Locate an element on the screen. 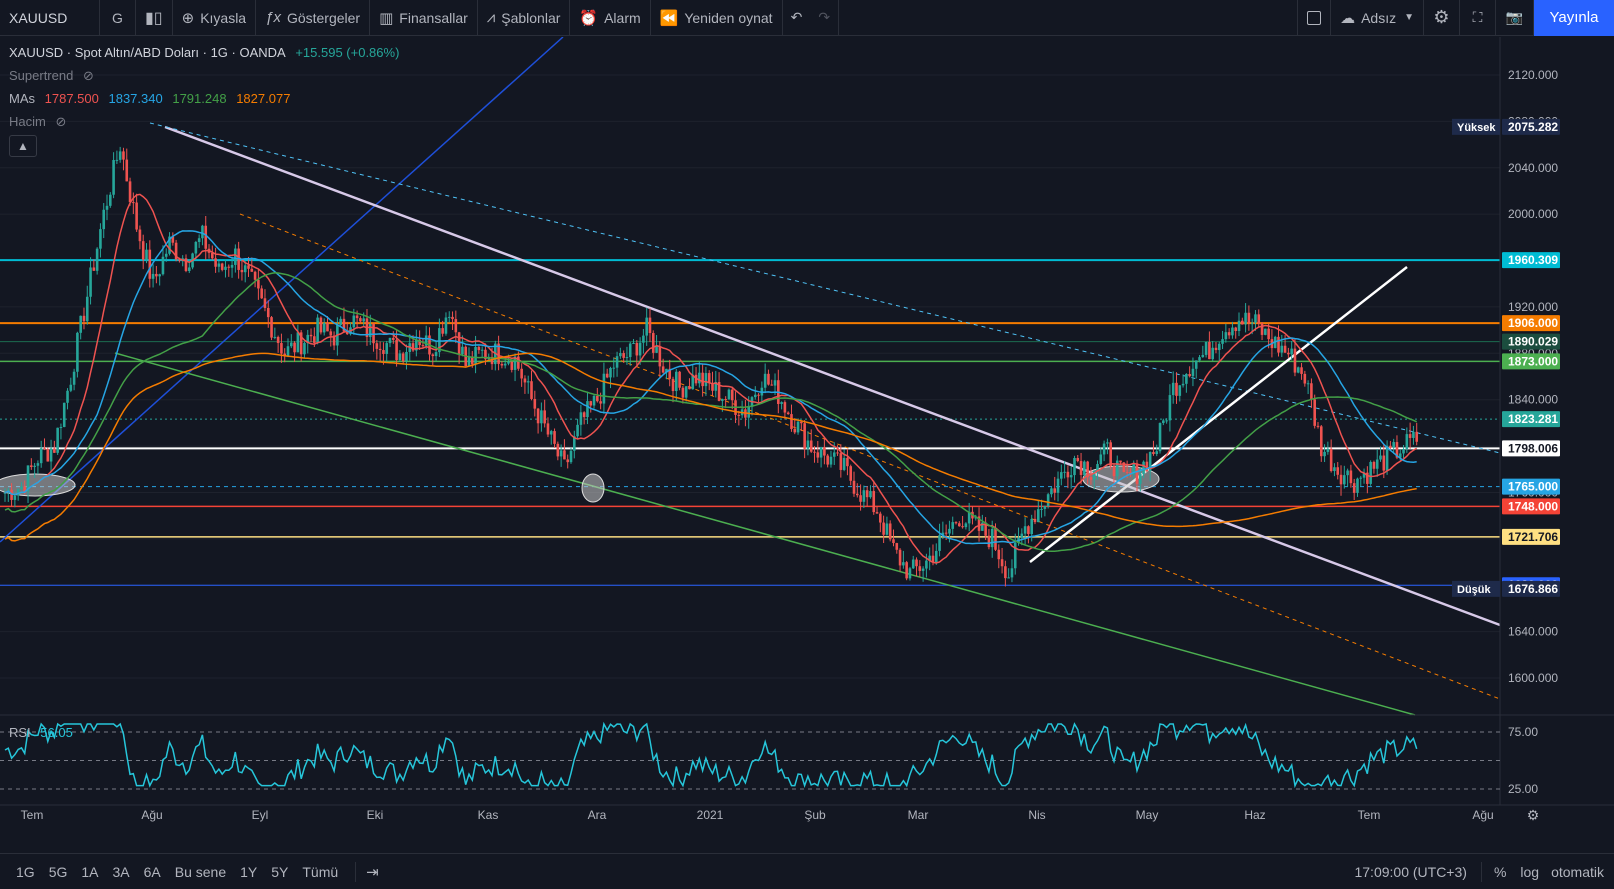 This screenshot has width=1614, height=889. settings-button: ⚙ is located at coordinates (1442, 18).